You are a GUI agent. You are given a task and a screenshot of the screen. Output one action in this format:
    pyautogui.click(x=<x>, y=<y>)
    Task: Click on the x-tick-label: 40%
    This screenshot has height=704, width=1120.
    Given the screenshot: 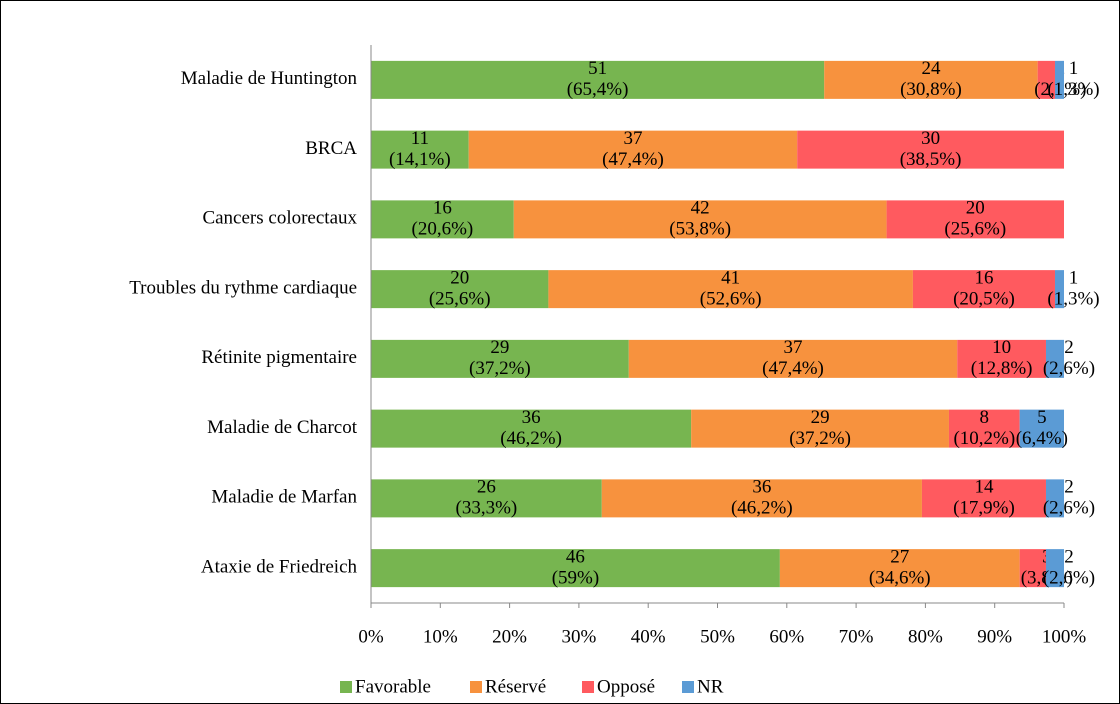 What is the action you would take?
    pyautogui.click(x=648, y=636)
    